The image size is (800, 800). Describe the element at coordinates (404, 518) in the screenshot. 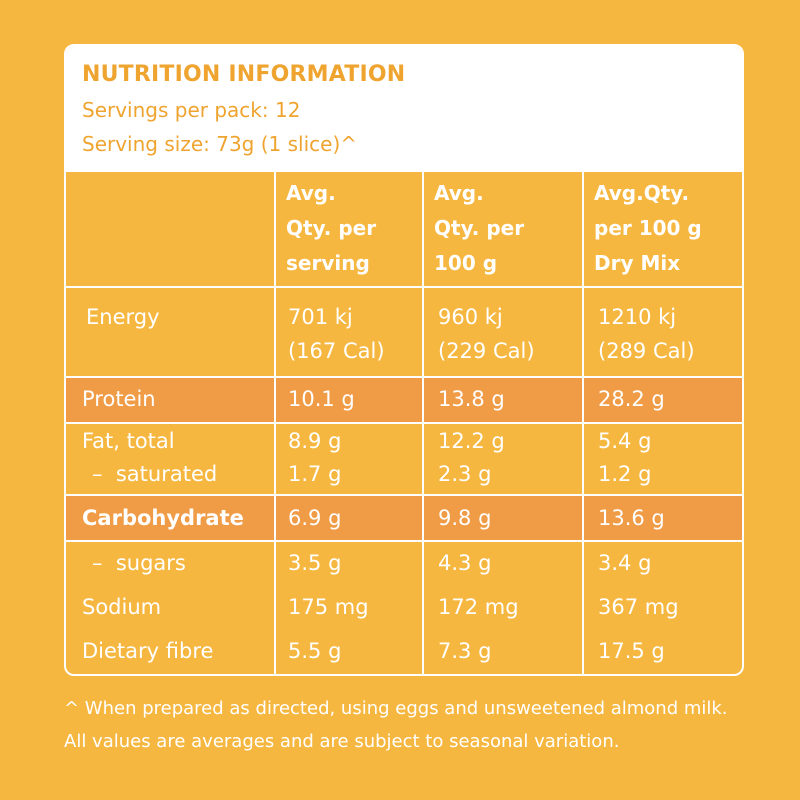

I see `carbohydrate-band` at that location.